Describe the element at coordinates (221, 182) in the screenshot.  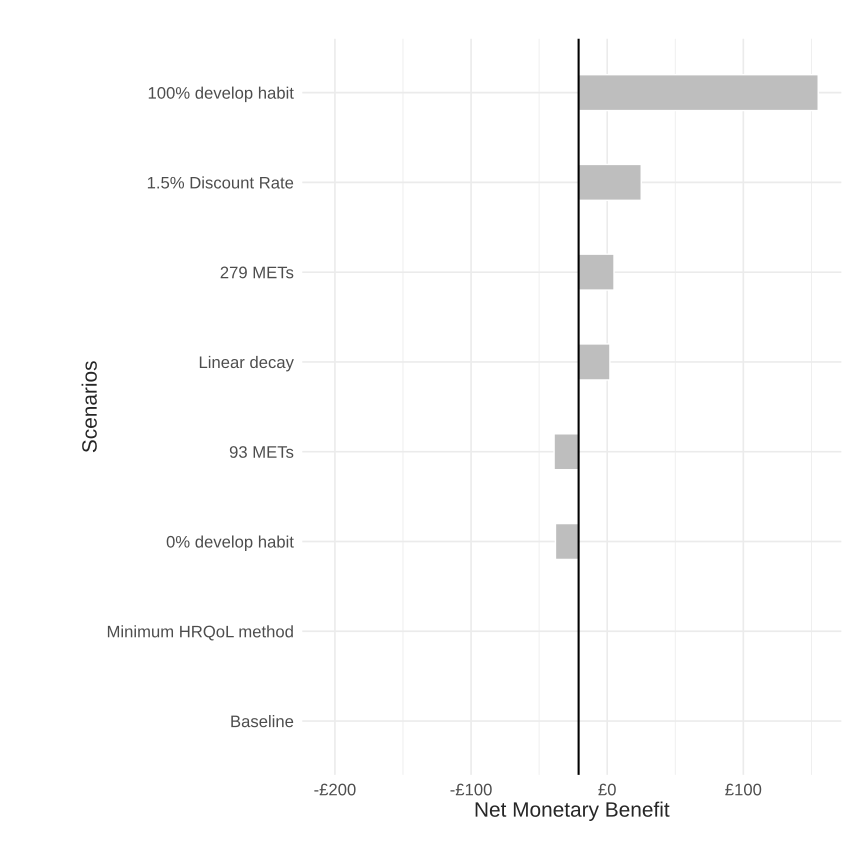
I see `y-tick-label: 1.5% Discount Rate` at that location.